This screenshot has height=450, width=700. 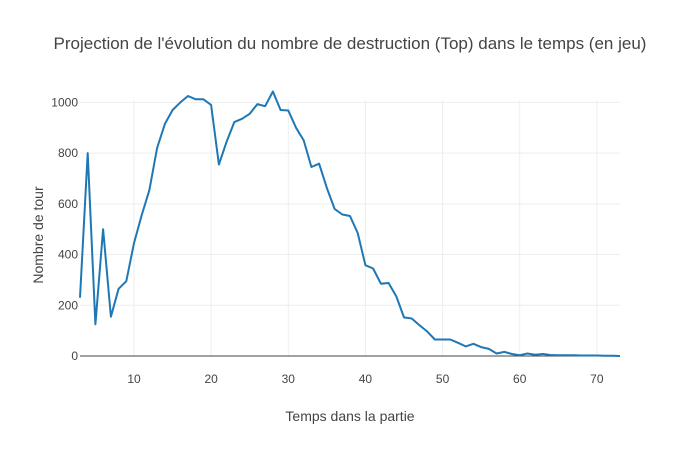 I want to click on x-tick-label: 60, so click(x=520, y=379).